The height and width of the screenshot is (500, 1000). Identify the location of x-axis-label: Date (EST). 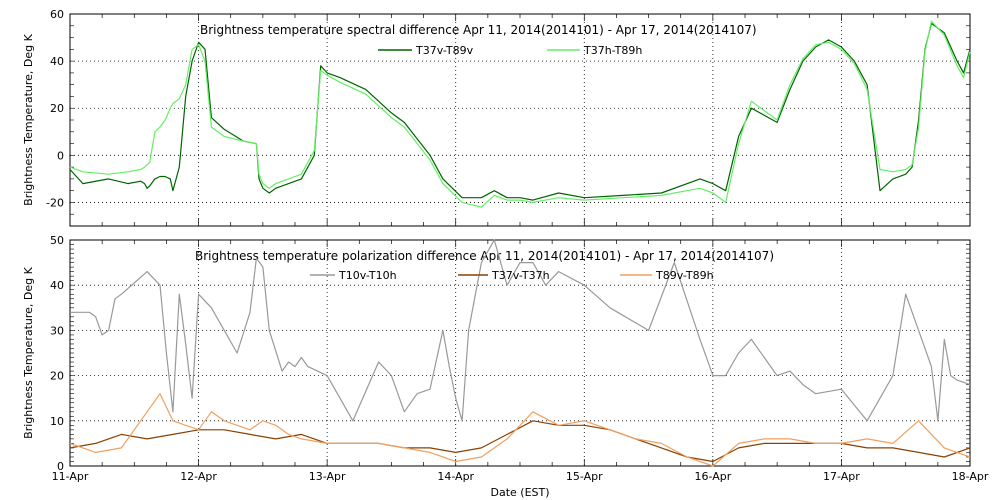
(519, 492).